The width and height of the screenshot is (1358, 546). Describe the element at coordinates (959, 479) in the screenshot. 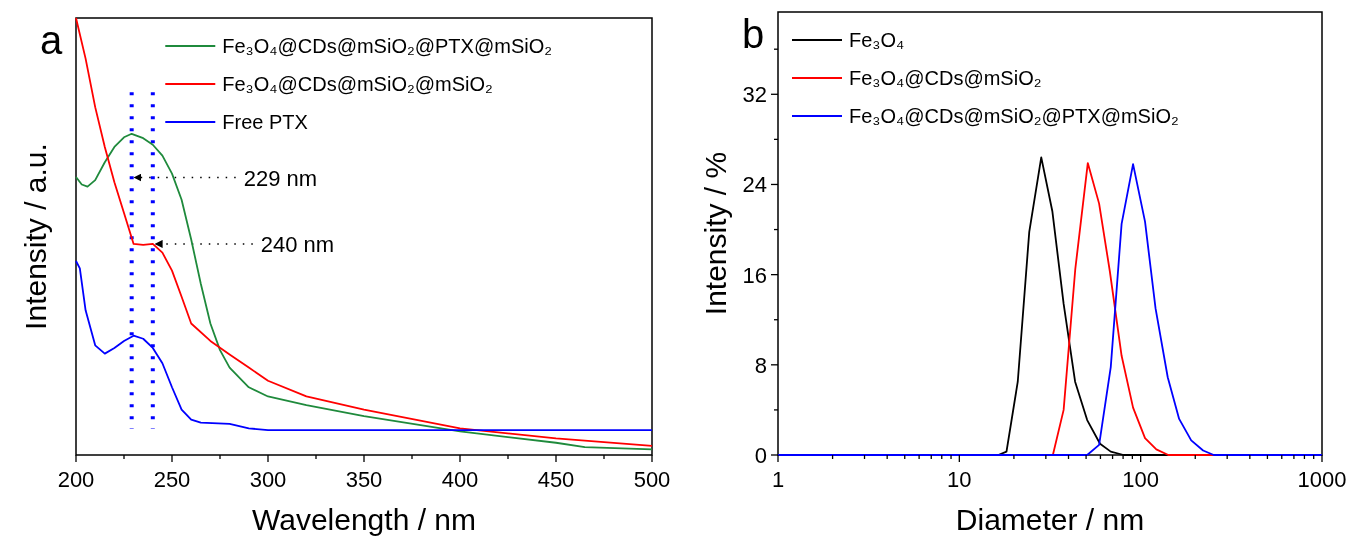

I see `x-tick-label: 10` at that location.